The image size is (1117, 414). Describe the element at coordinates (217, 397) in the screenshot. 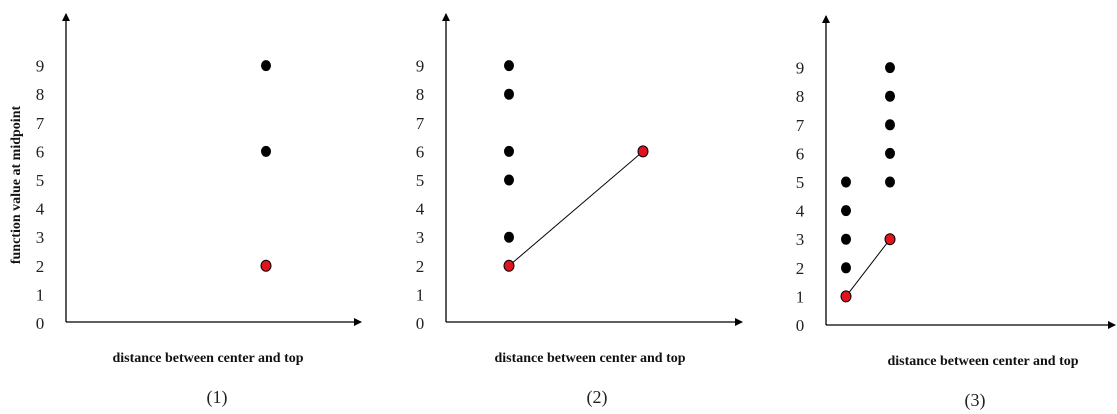

I see `panel-caption: (1)` at that location.